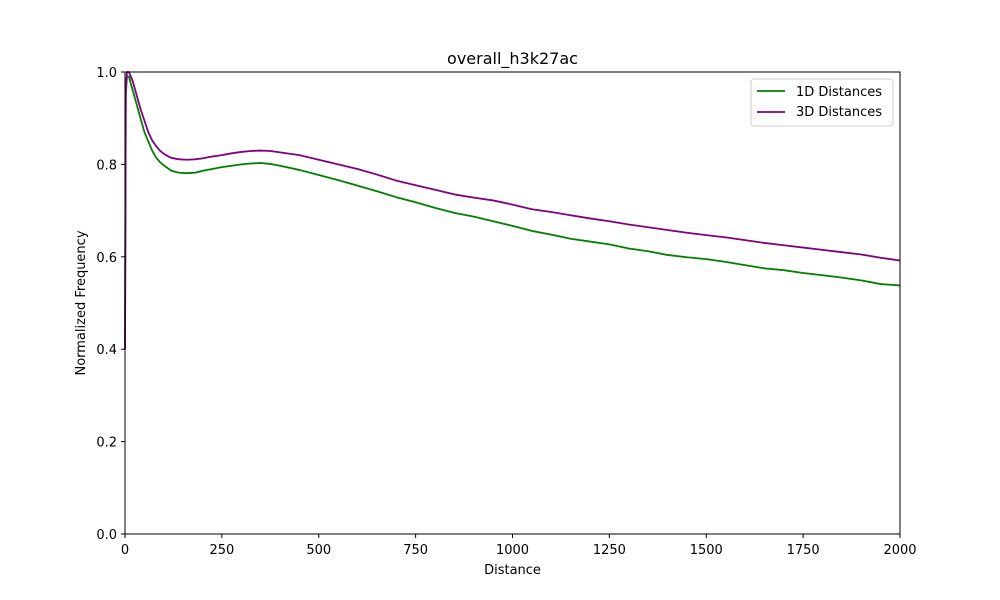 The image size is (1000, 600). I want to click on x-tick-label: 0, so click(125, 550).